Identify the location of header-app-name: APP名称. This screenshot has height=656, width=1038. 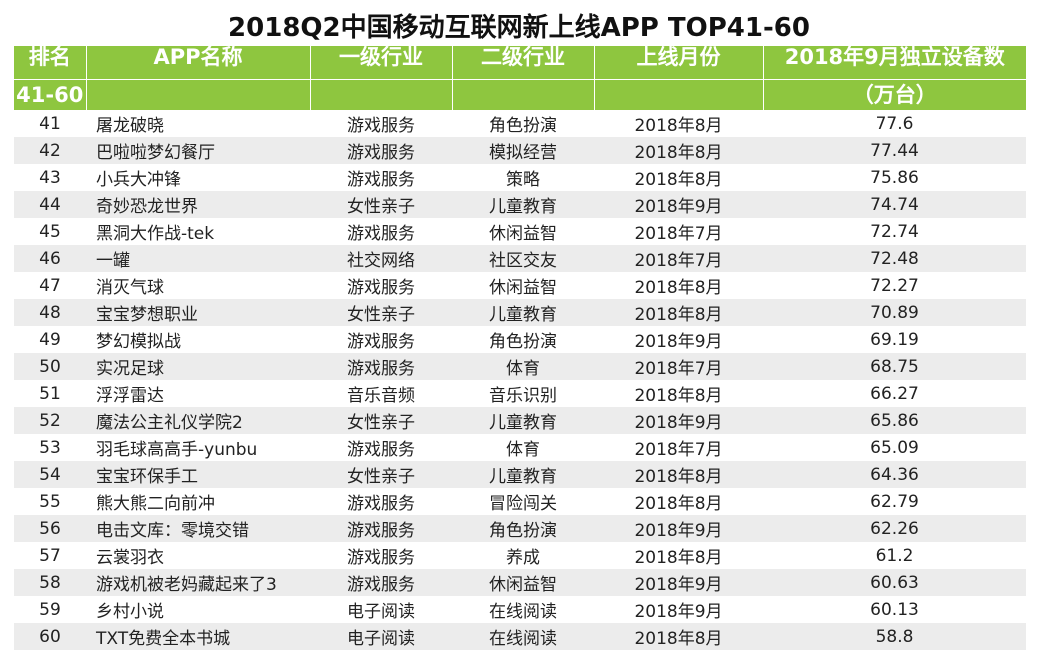
(198, 63).